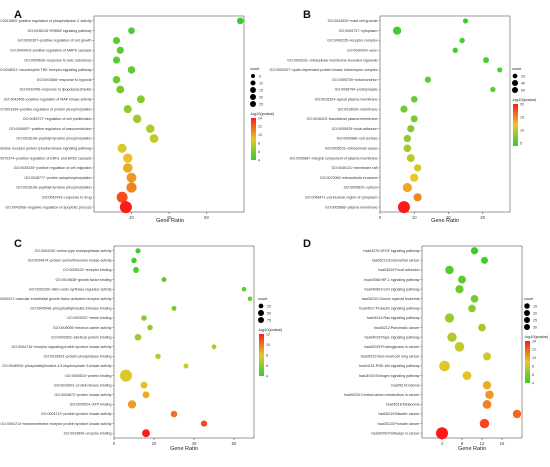  I want to click on color-legend-label: 8, so click(267, 355).